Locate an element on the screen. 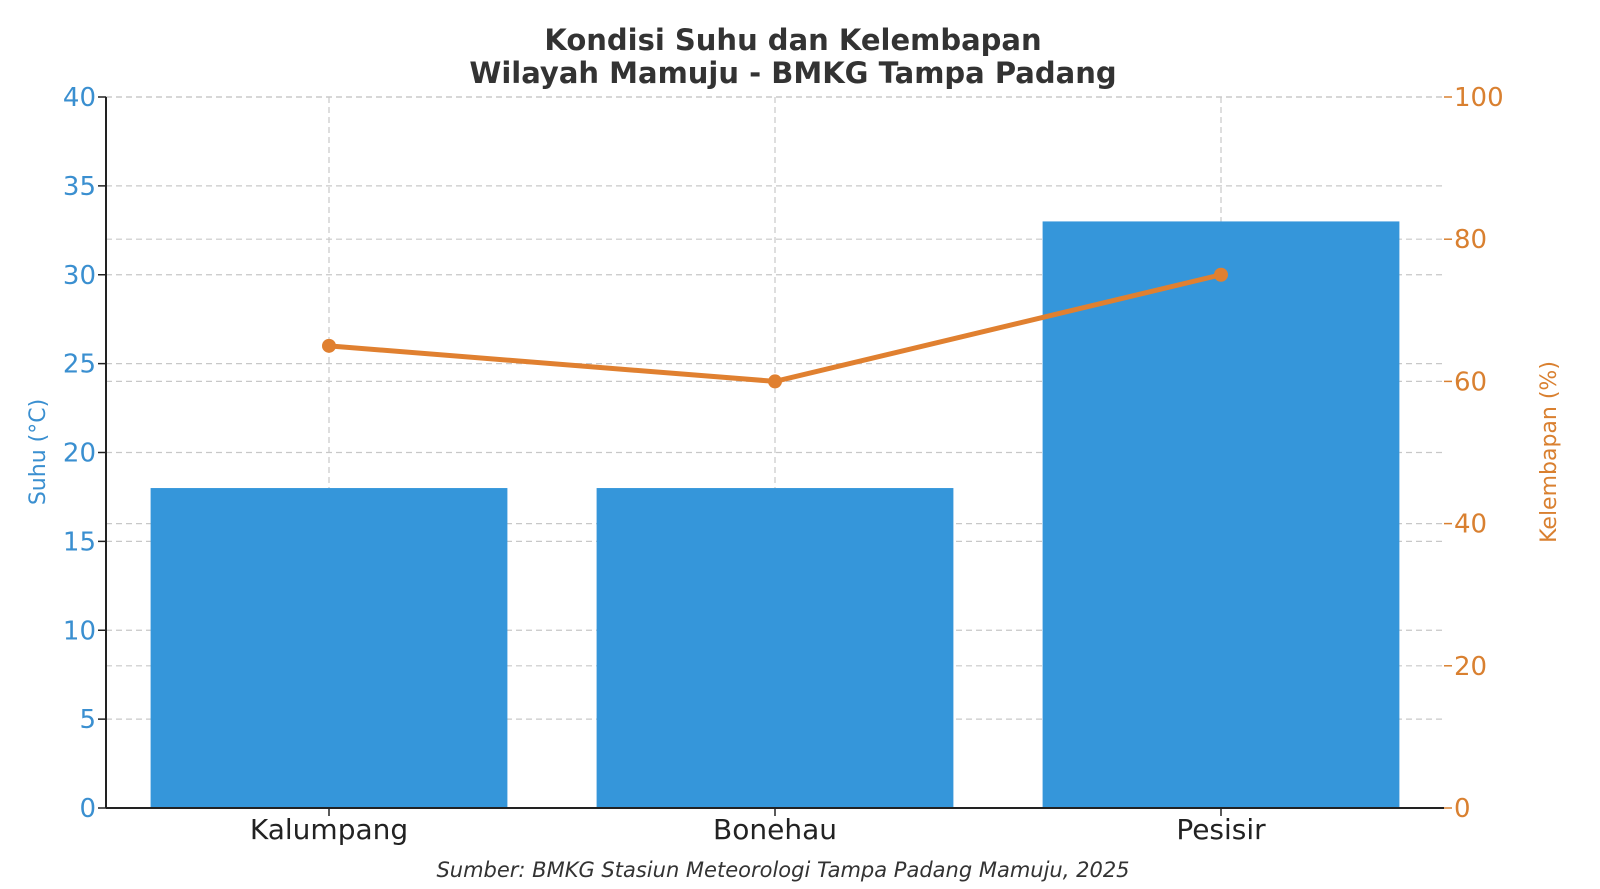 This screenshot has height=889, width=1600. bar-pesisir is located at coordinates (1221, 515).